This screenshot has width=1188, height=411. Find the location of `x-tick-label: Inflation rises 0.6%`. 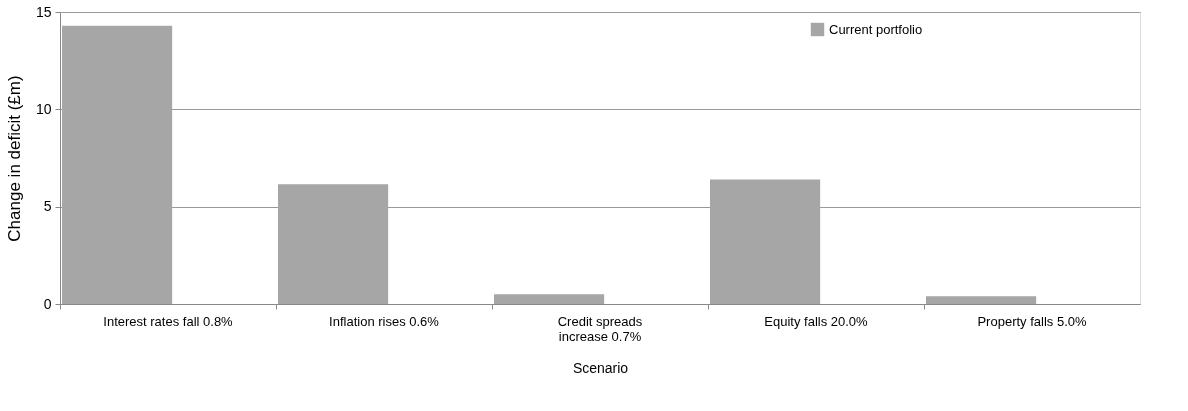

x-tick-label: Inflation rises 0.6% is located at coordinates (384, 321).